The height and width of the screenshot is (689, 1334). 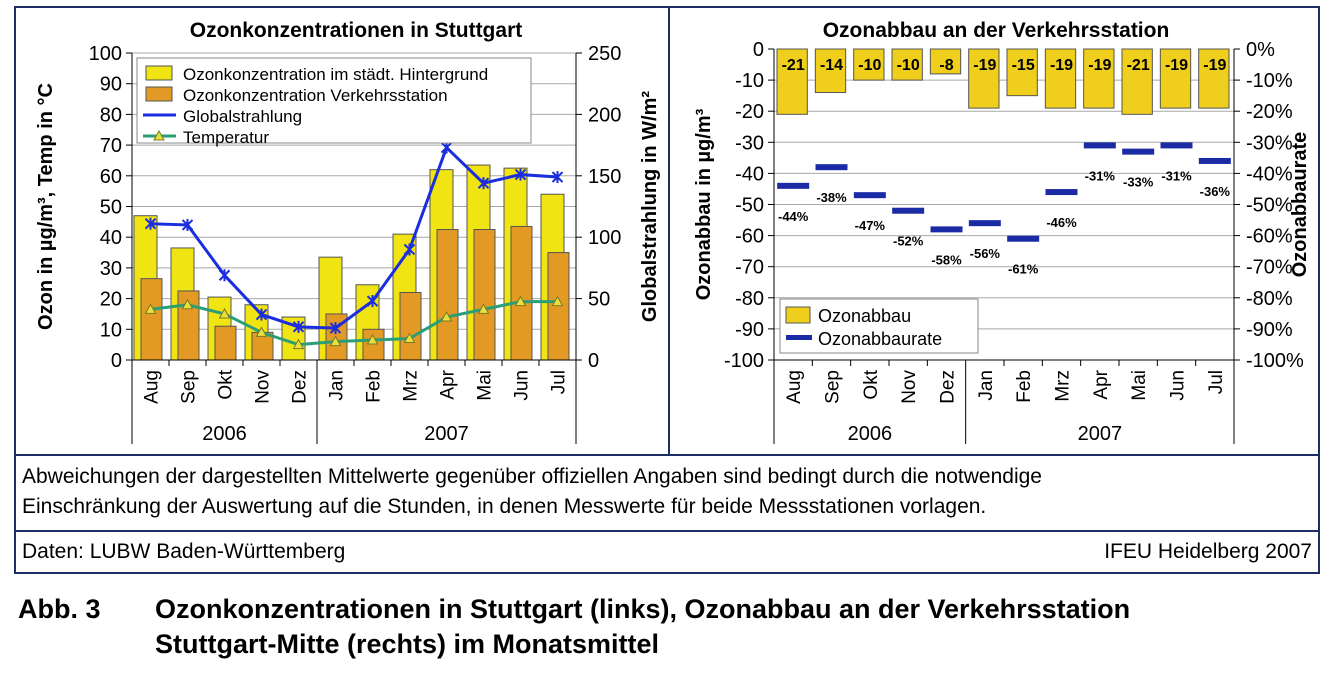 What do you see at coordinates (116, 361) in the screenshot?
I see `y-tick-label: 0` at bounding box center [116, 361].